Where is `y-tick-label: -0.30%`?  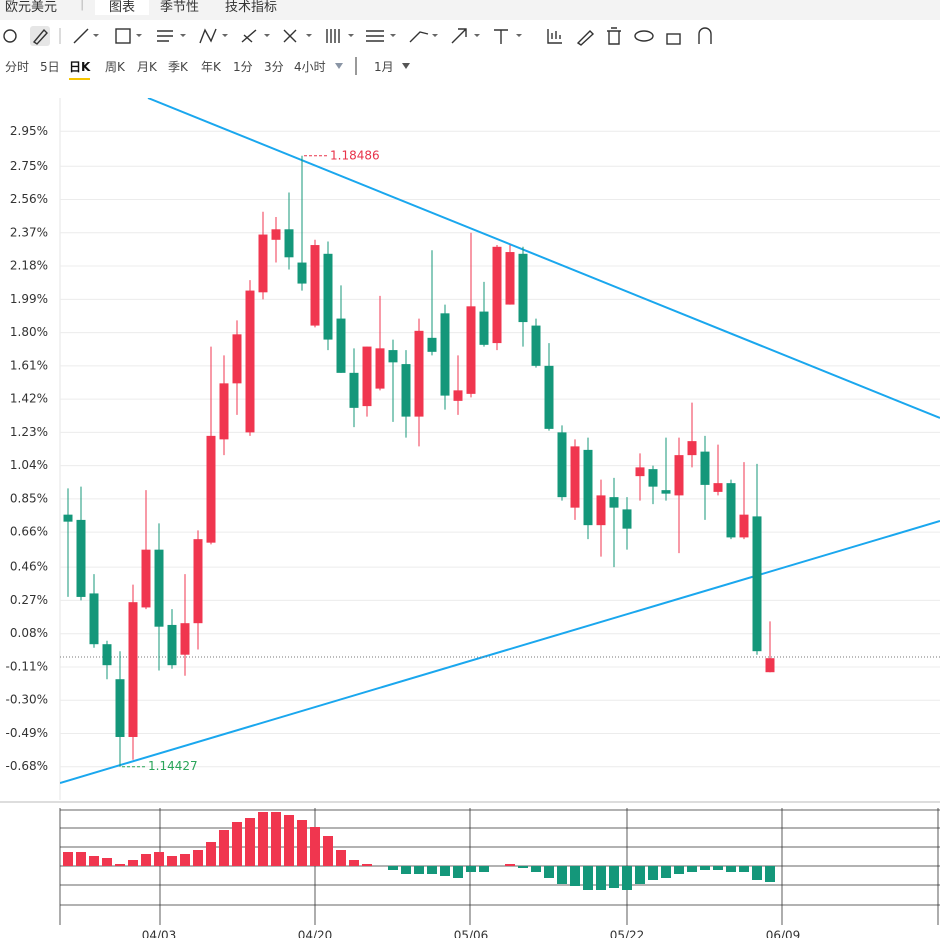 y-tick-label: -0.30% is located at coordinates (27, 700).